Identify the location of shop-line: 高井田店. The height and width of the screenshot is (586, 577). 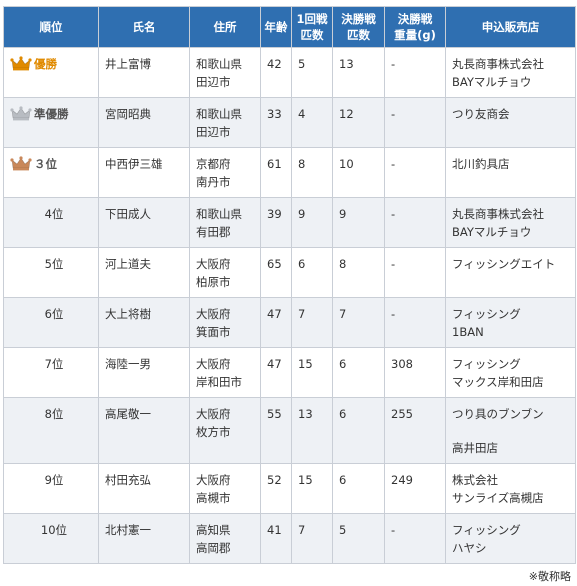
(475, 448).